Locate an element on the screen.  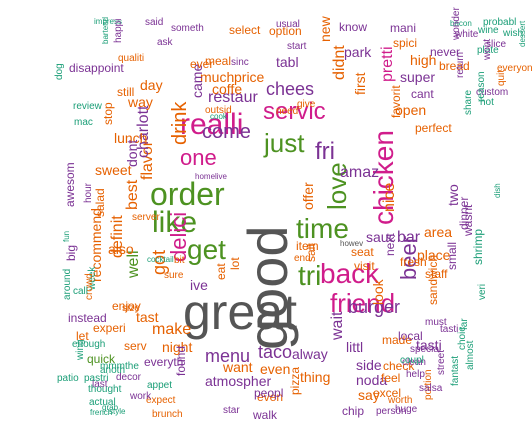
cloud-word: amaz is located at coordinates (360, 172).